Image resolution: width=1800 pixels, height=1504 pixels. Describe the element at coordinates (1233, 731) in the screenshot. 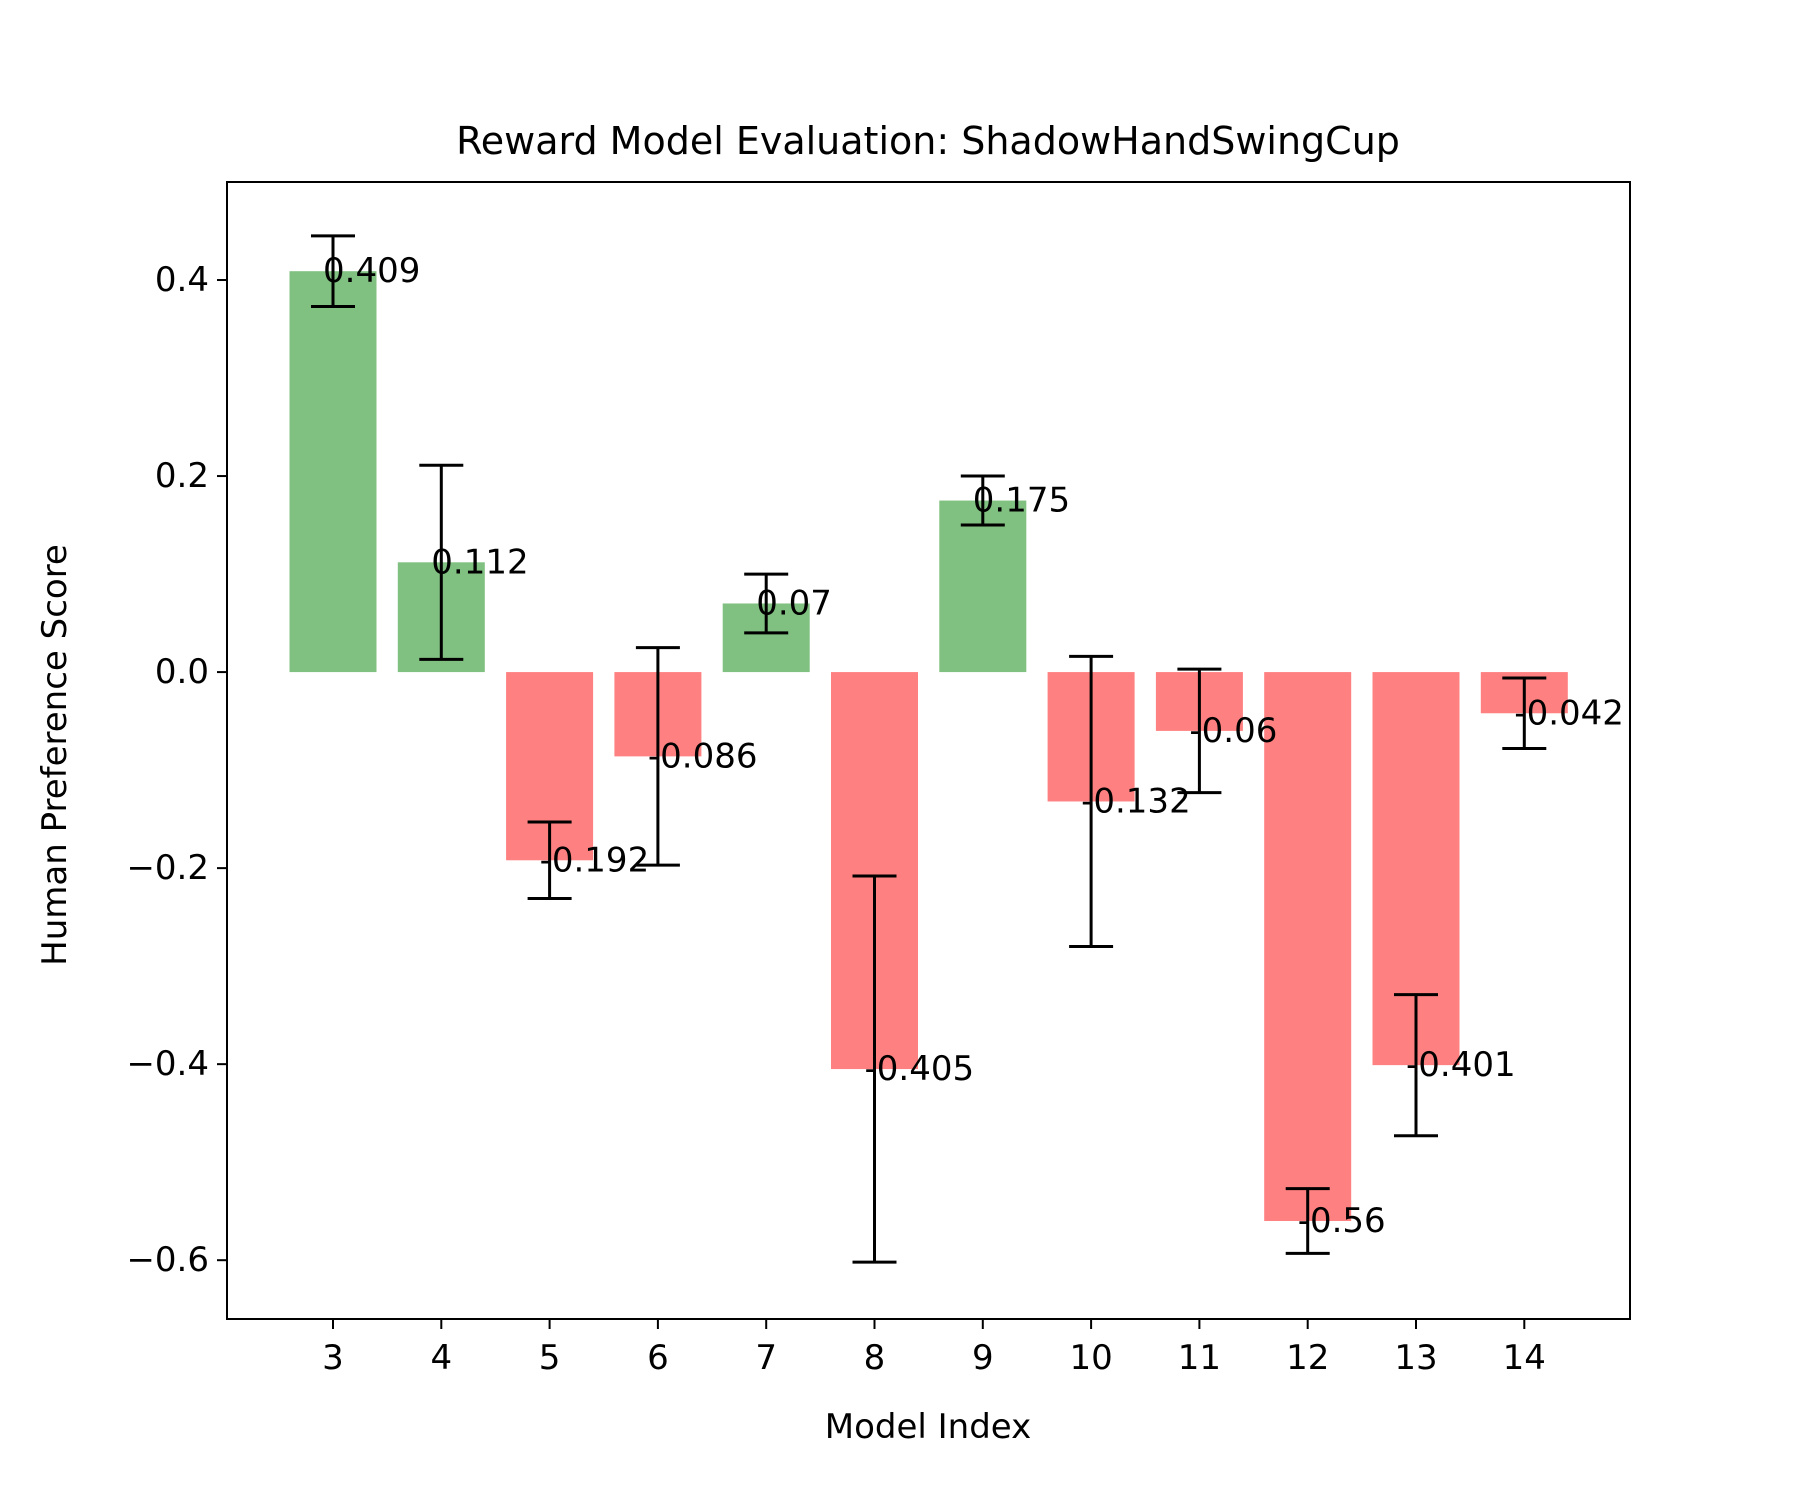

I see `data-label-model-11: -0.06` at that location.